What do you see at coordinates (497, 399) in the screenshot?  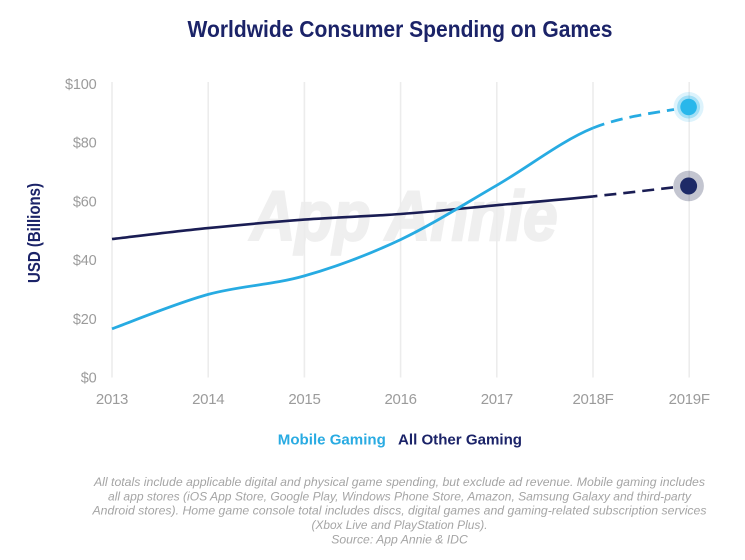 I see `svg-text: 2017` at bounding box center [497, 399].